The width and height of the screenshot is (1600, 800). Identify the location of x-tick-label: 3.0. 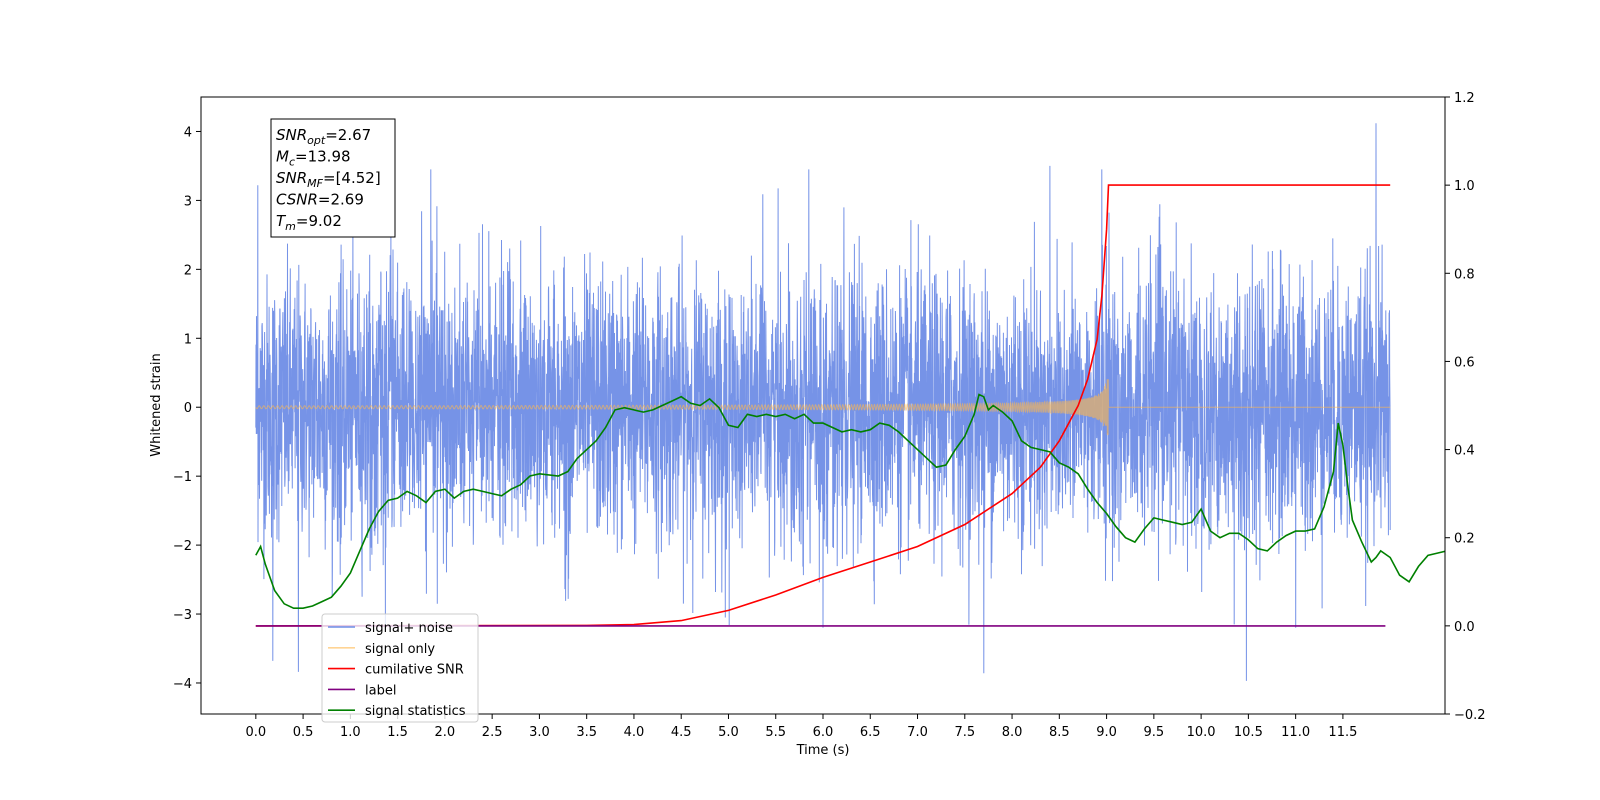
(539, 732).